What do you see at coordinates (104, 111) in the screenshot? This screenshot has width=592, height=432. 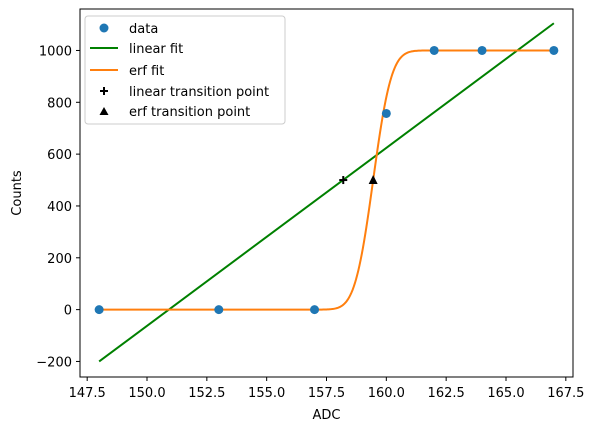 I see `legend-erf-transition-marker` at bounding box center [104, 111].